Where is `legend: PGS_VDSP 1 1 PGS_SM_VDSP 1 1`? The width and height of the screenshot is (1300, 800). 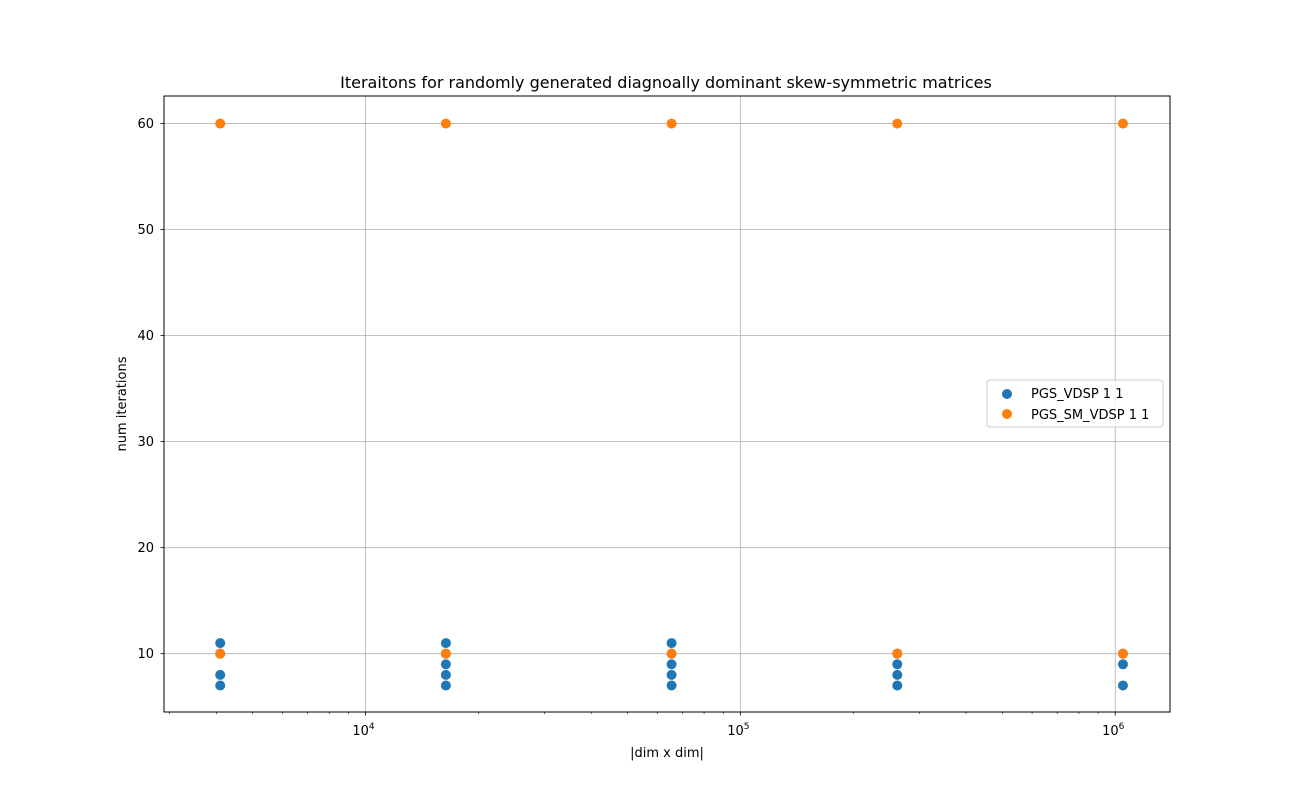
legend: PGS_VDSP 1 1 PGS_SM_VDSP 1 1 is located at coordinates (1075, 403).